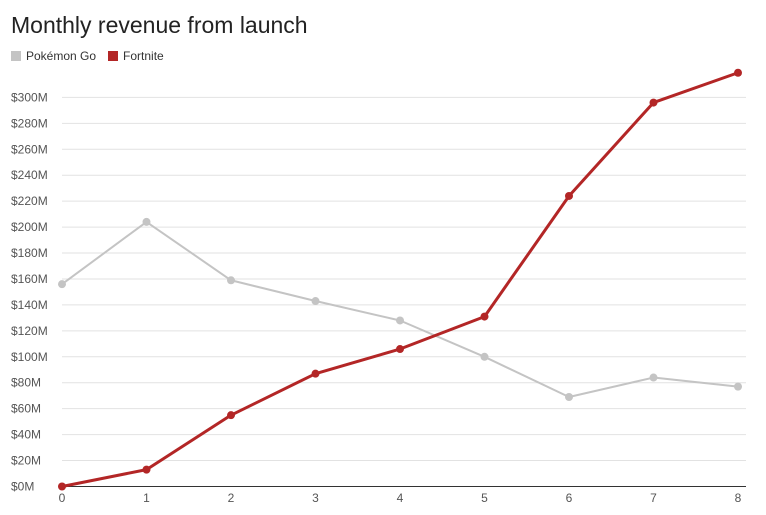 This screenshot has width=766, height=515. I want to click on y-tick-label: $80M, so click(26, 383).